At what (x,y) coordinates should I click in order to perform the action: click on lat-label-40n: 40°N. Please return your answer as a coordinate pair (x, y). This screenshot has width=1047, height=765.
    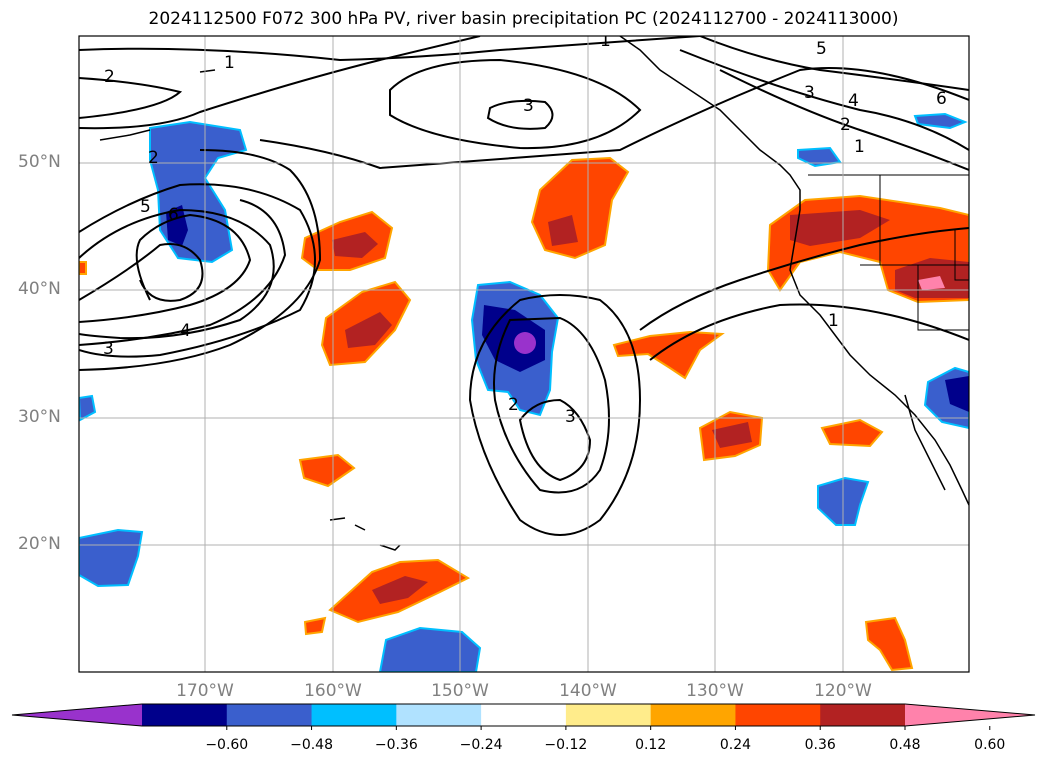
    Looking at the image, I should click on (39, 289).